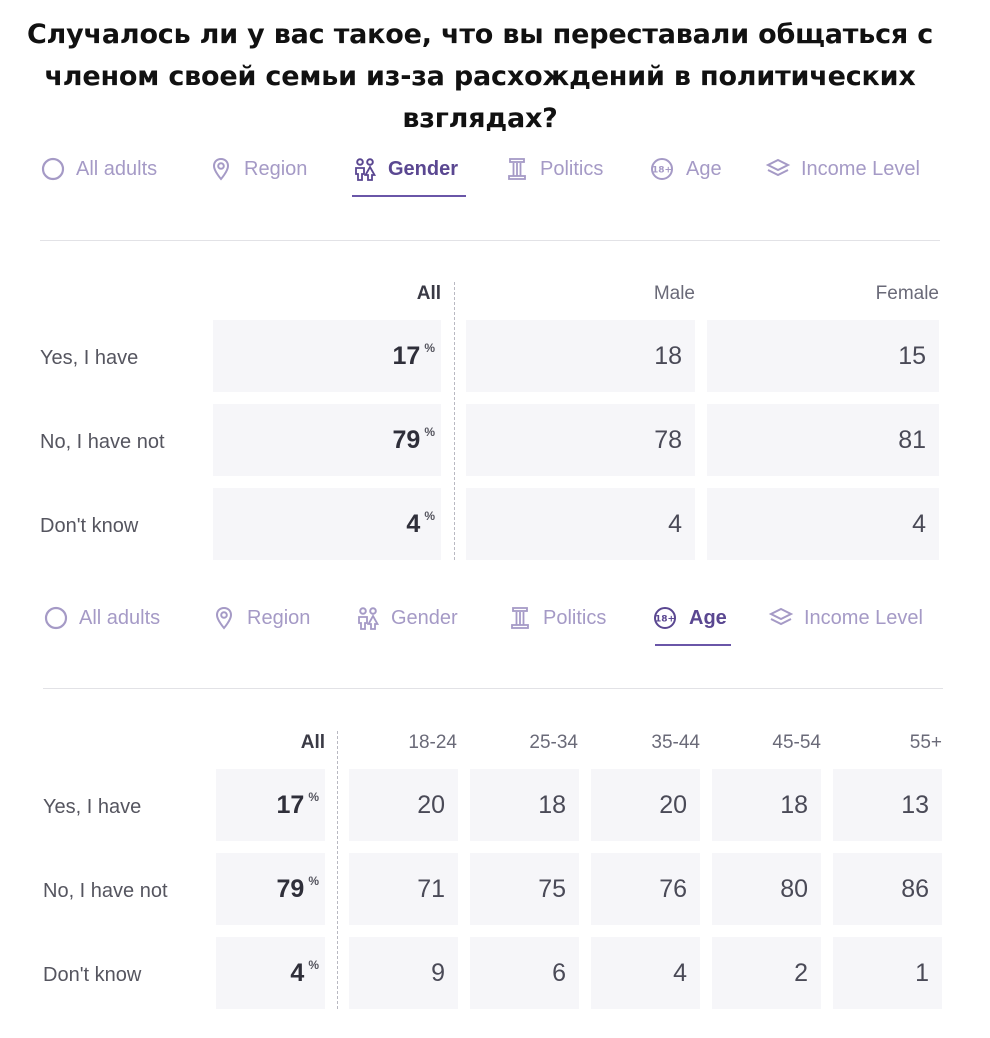 Image resolution: width=990 pixels, height=1038 pixels. I want to click on table-cell: 71, so click(403, 889).